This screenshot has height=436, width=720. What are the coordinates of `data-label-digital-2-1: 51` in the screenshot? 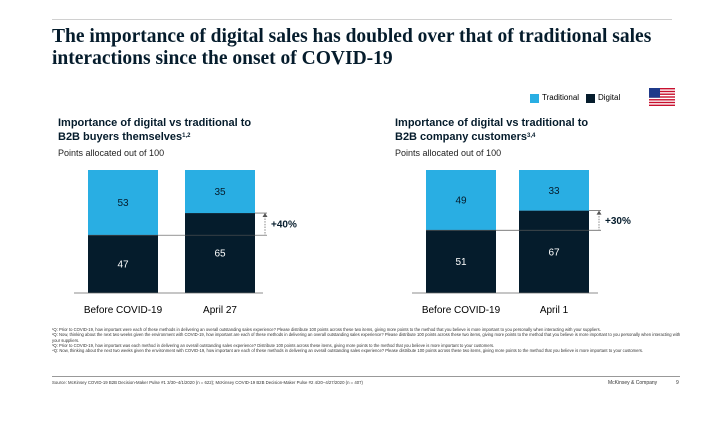 It's located at (461, 262).